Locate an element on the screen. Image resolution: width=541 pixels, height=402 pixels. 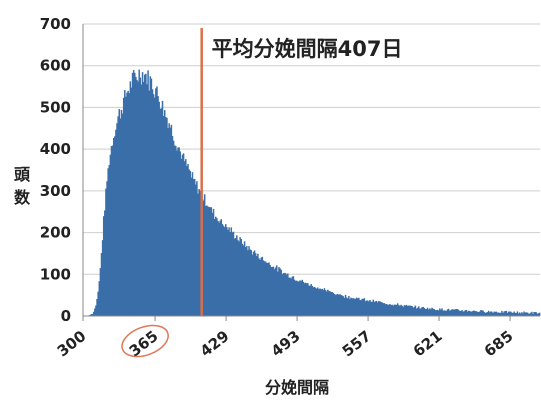
y-tick-label-0: 0 is located at coordinates (66, 316).